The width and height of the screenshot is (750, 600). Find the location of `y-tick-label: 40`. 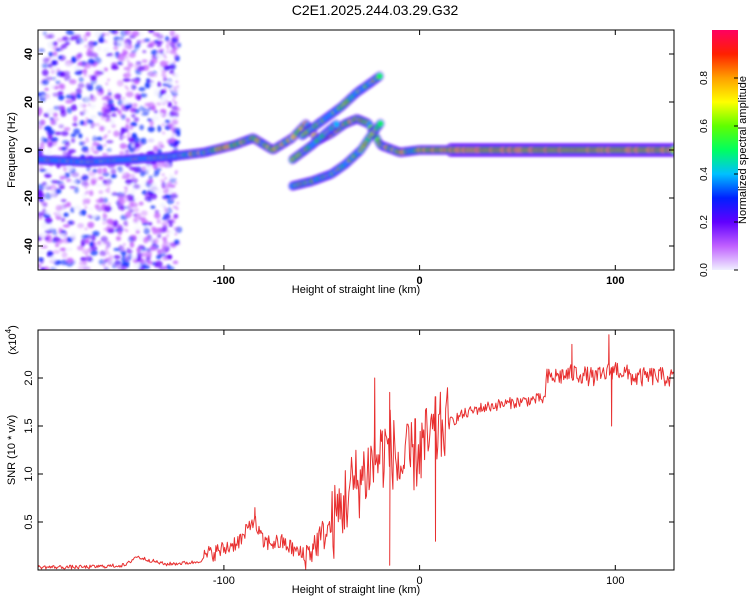

y-tick-label: 40 is located at coordinates (29, 54).